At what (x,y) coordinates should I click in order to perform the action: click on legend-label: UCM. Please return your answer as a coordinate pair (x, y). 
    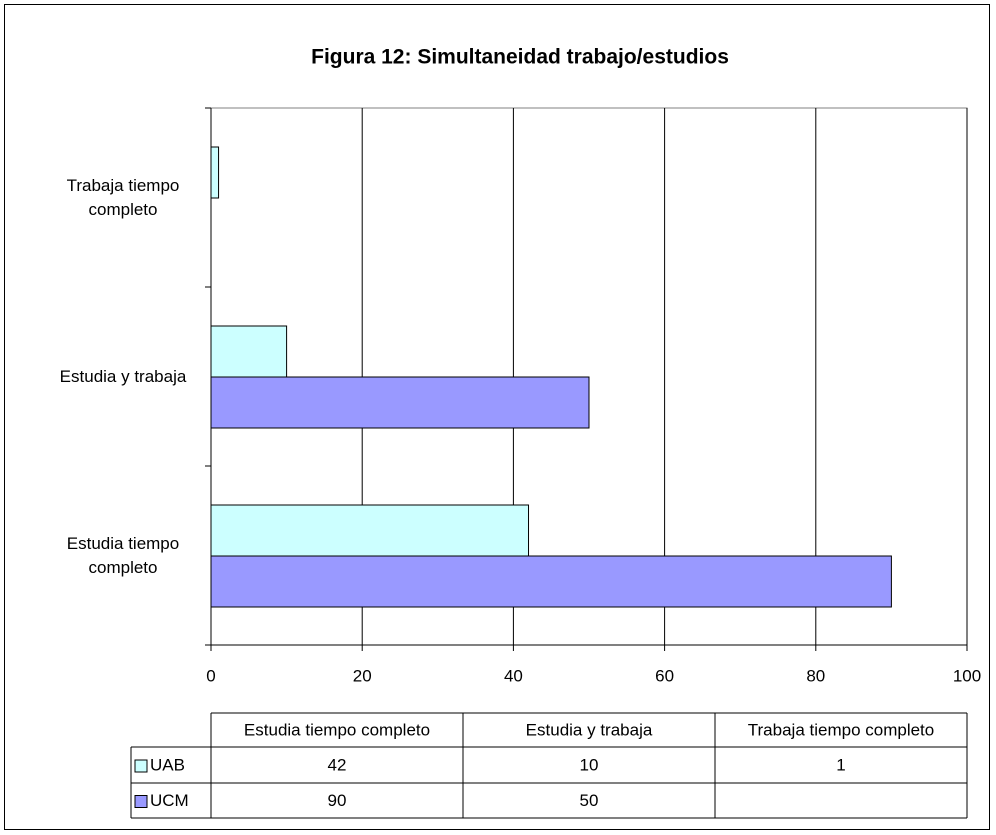
    Looking at the image, I should click on (169, 800).